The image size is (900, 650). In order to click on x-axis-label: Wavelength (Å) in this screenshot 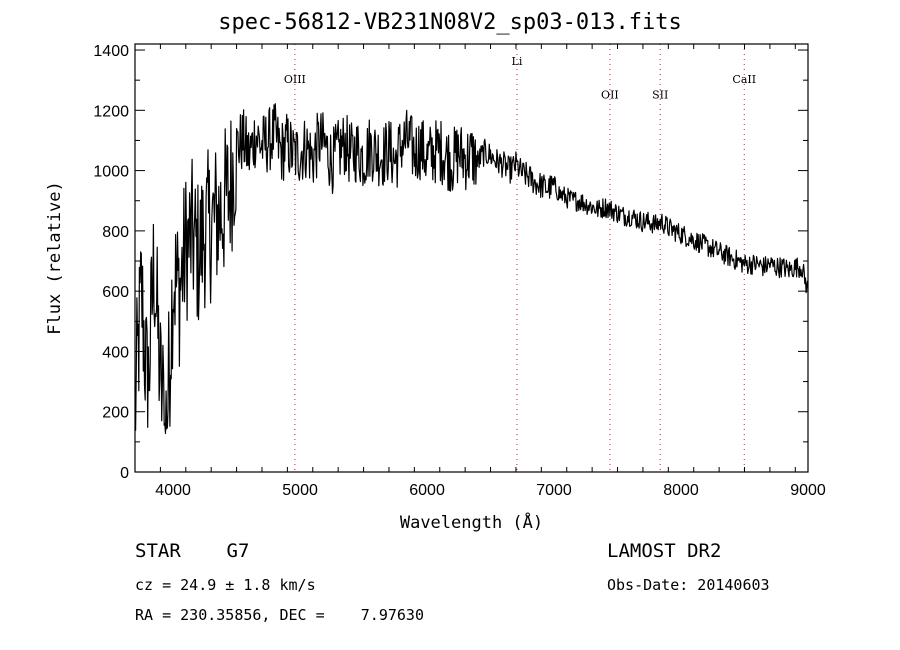, I will do `click(471, 522)`.